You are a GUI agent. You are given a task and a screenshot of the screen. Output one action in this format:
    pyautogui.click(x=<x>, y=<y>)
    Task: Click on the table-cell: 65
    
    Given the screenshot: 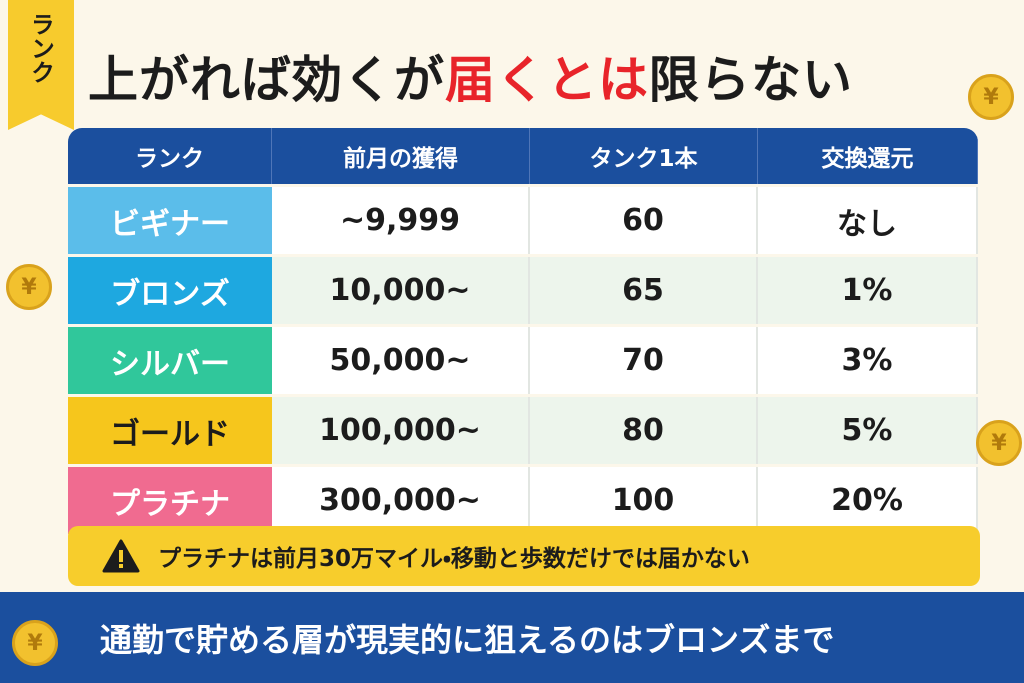 What is the action you would take?
    pyautogui.click(x=644, y=290)
    